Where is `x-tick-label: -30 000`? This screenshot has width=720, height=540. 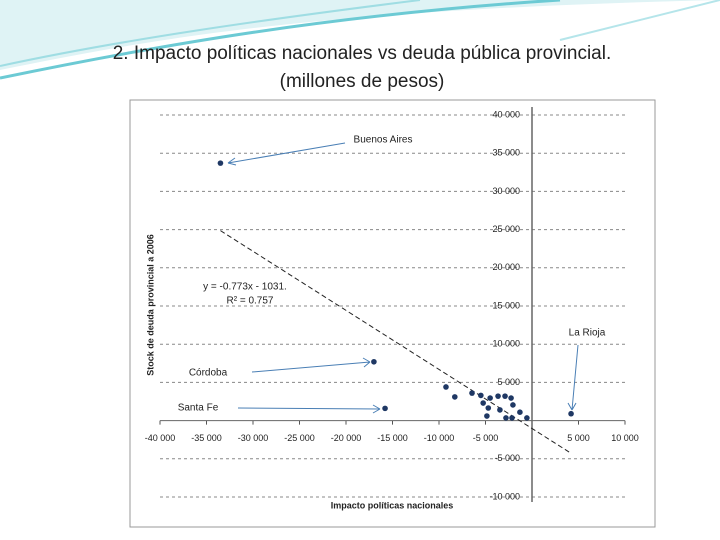
x-tick-label: -30 000 is located at coordinates (253, 438).